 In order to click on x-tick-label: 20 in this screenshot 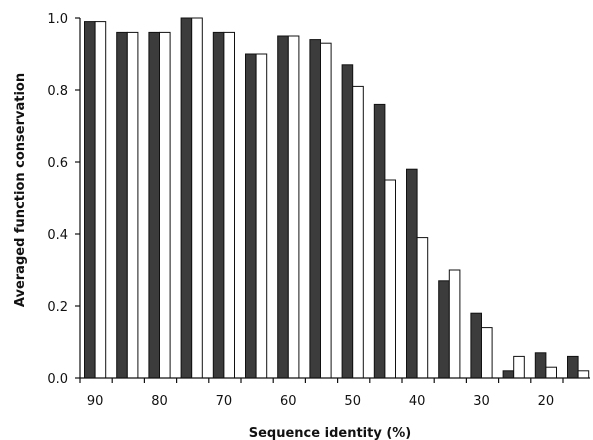, I will do `click(546, 401)`.